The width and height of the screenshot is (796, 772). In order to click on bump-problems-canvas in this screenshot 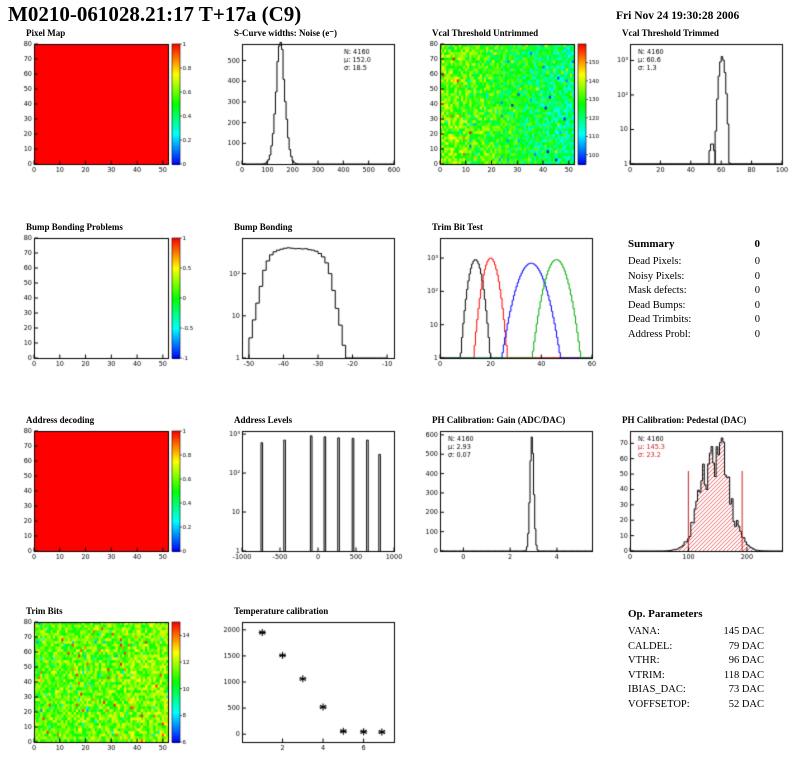, I will do `click(103, 302)`.